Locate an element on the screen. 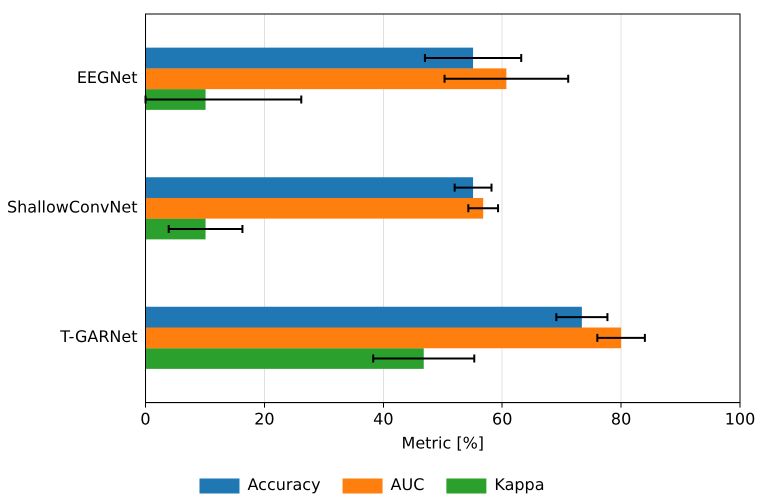  x-tick-label: 0 is located at coordinates (145, 418).